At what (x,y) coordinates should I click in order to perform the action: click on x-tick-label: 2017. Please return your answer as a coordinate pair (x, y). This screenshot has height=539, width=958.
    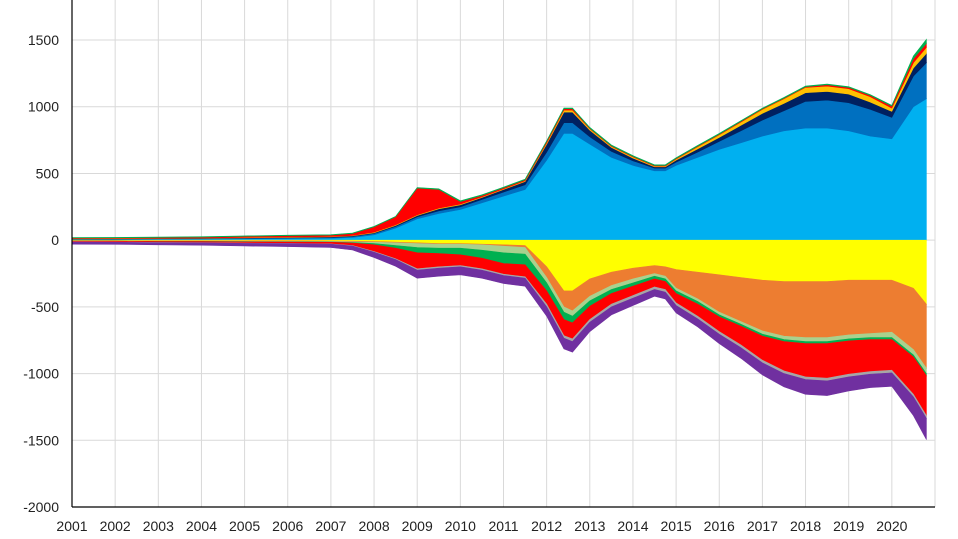
    Looking at the image, I should click on (762, 526).